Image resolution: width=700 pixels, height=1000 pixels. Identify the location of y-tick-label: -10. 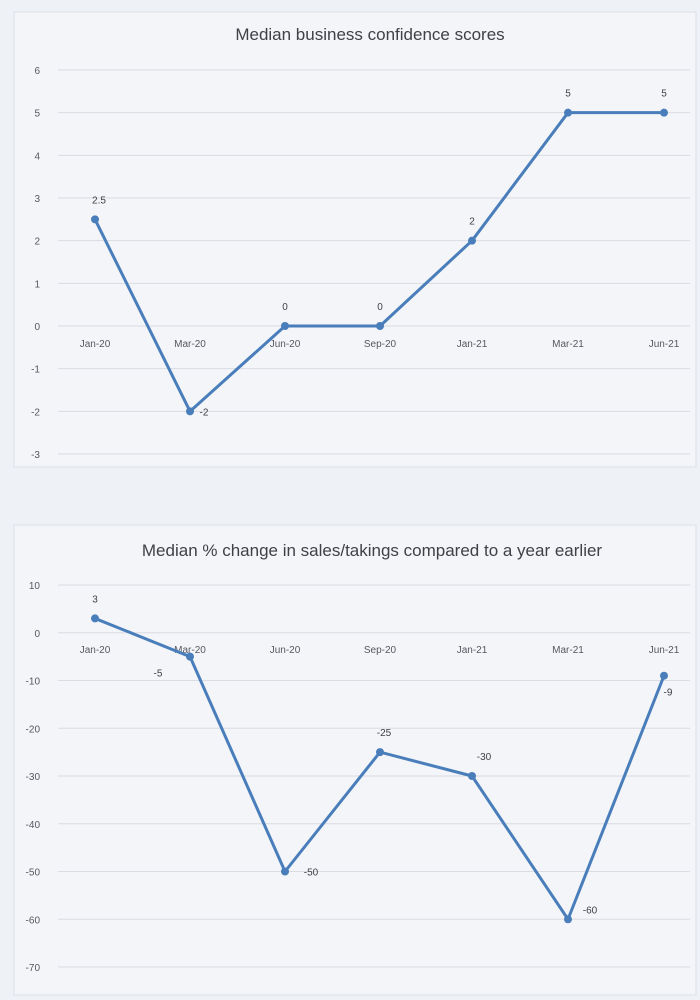
(33, 682).